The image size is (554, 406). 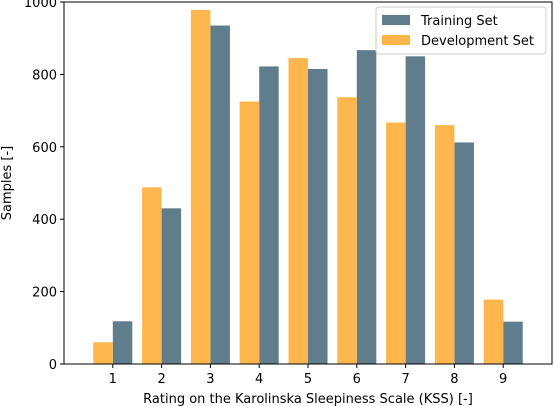 I want to click on legend-label-development-set: Development Set, so click(x=477, y=41).